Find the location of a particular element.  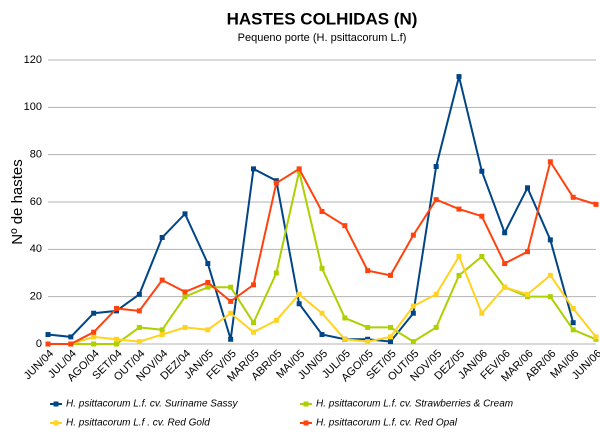

chart-subtitle: Pequeno porte (H. psittacorum L.f) is located at coordinates (322, 38).